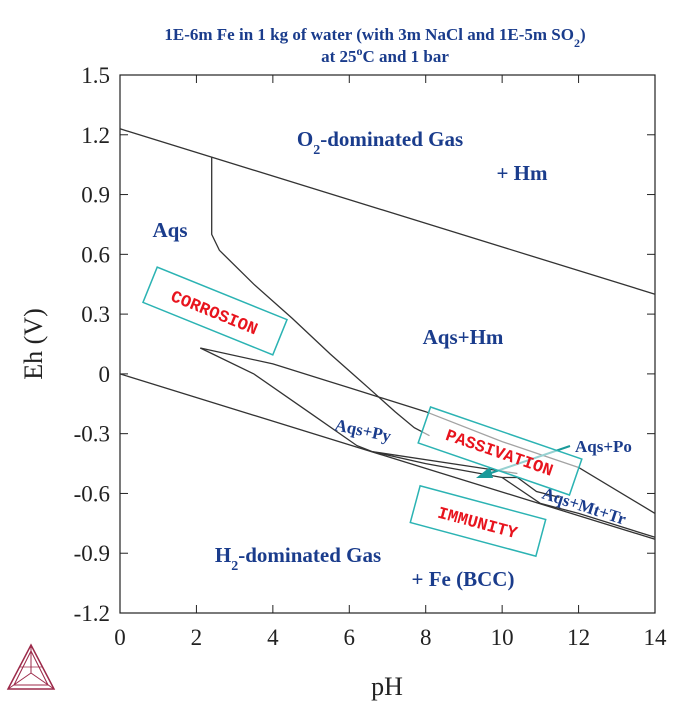 This screenshot has width=692, height=711. What do you see at coordinates (92, 613) in the screenshot?
I see `y-tick-label: -1.2` at bounding box center [92, 613].